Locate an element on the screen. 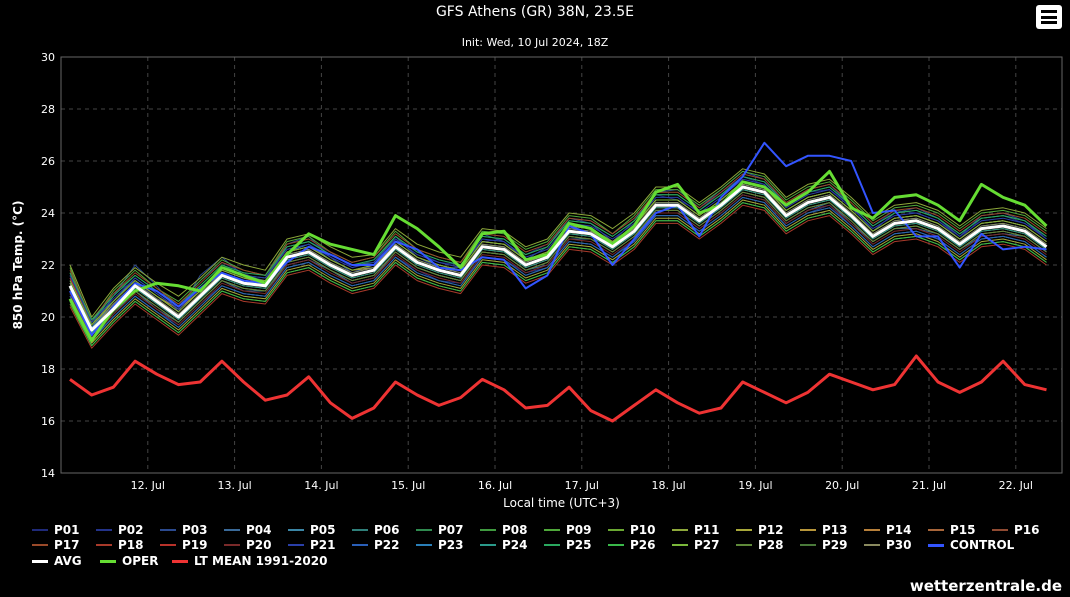 This screenshot has height=597, width=1070. legend-item-p28: P28 is located at coordinates (760, 545).